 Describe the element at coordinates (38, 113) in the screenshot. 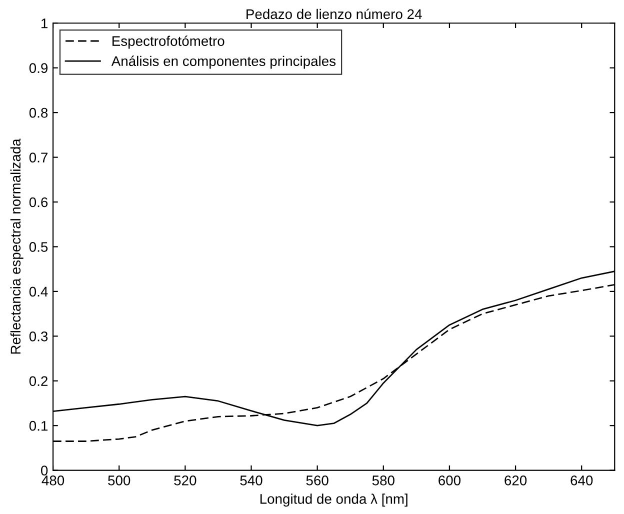

I see `y-tick-label: 0.8` at that location.